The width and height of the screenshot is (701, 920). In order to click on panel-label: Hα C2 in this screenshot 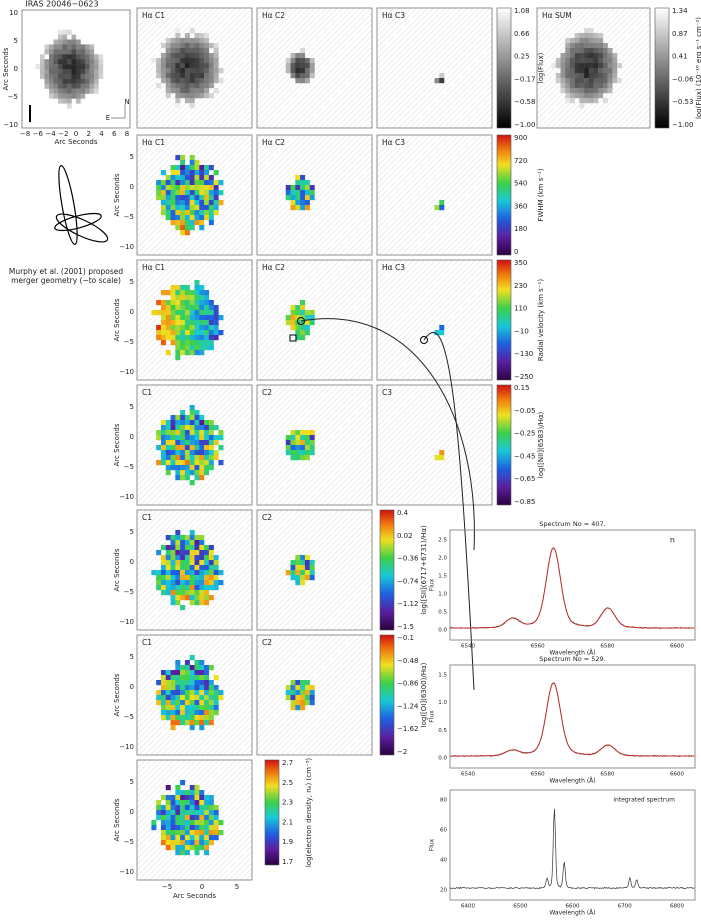, I will do `click(273, 15)`.